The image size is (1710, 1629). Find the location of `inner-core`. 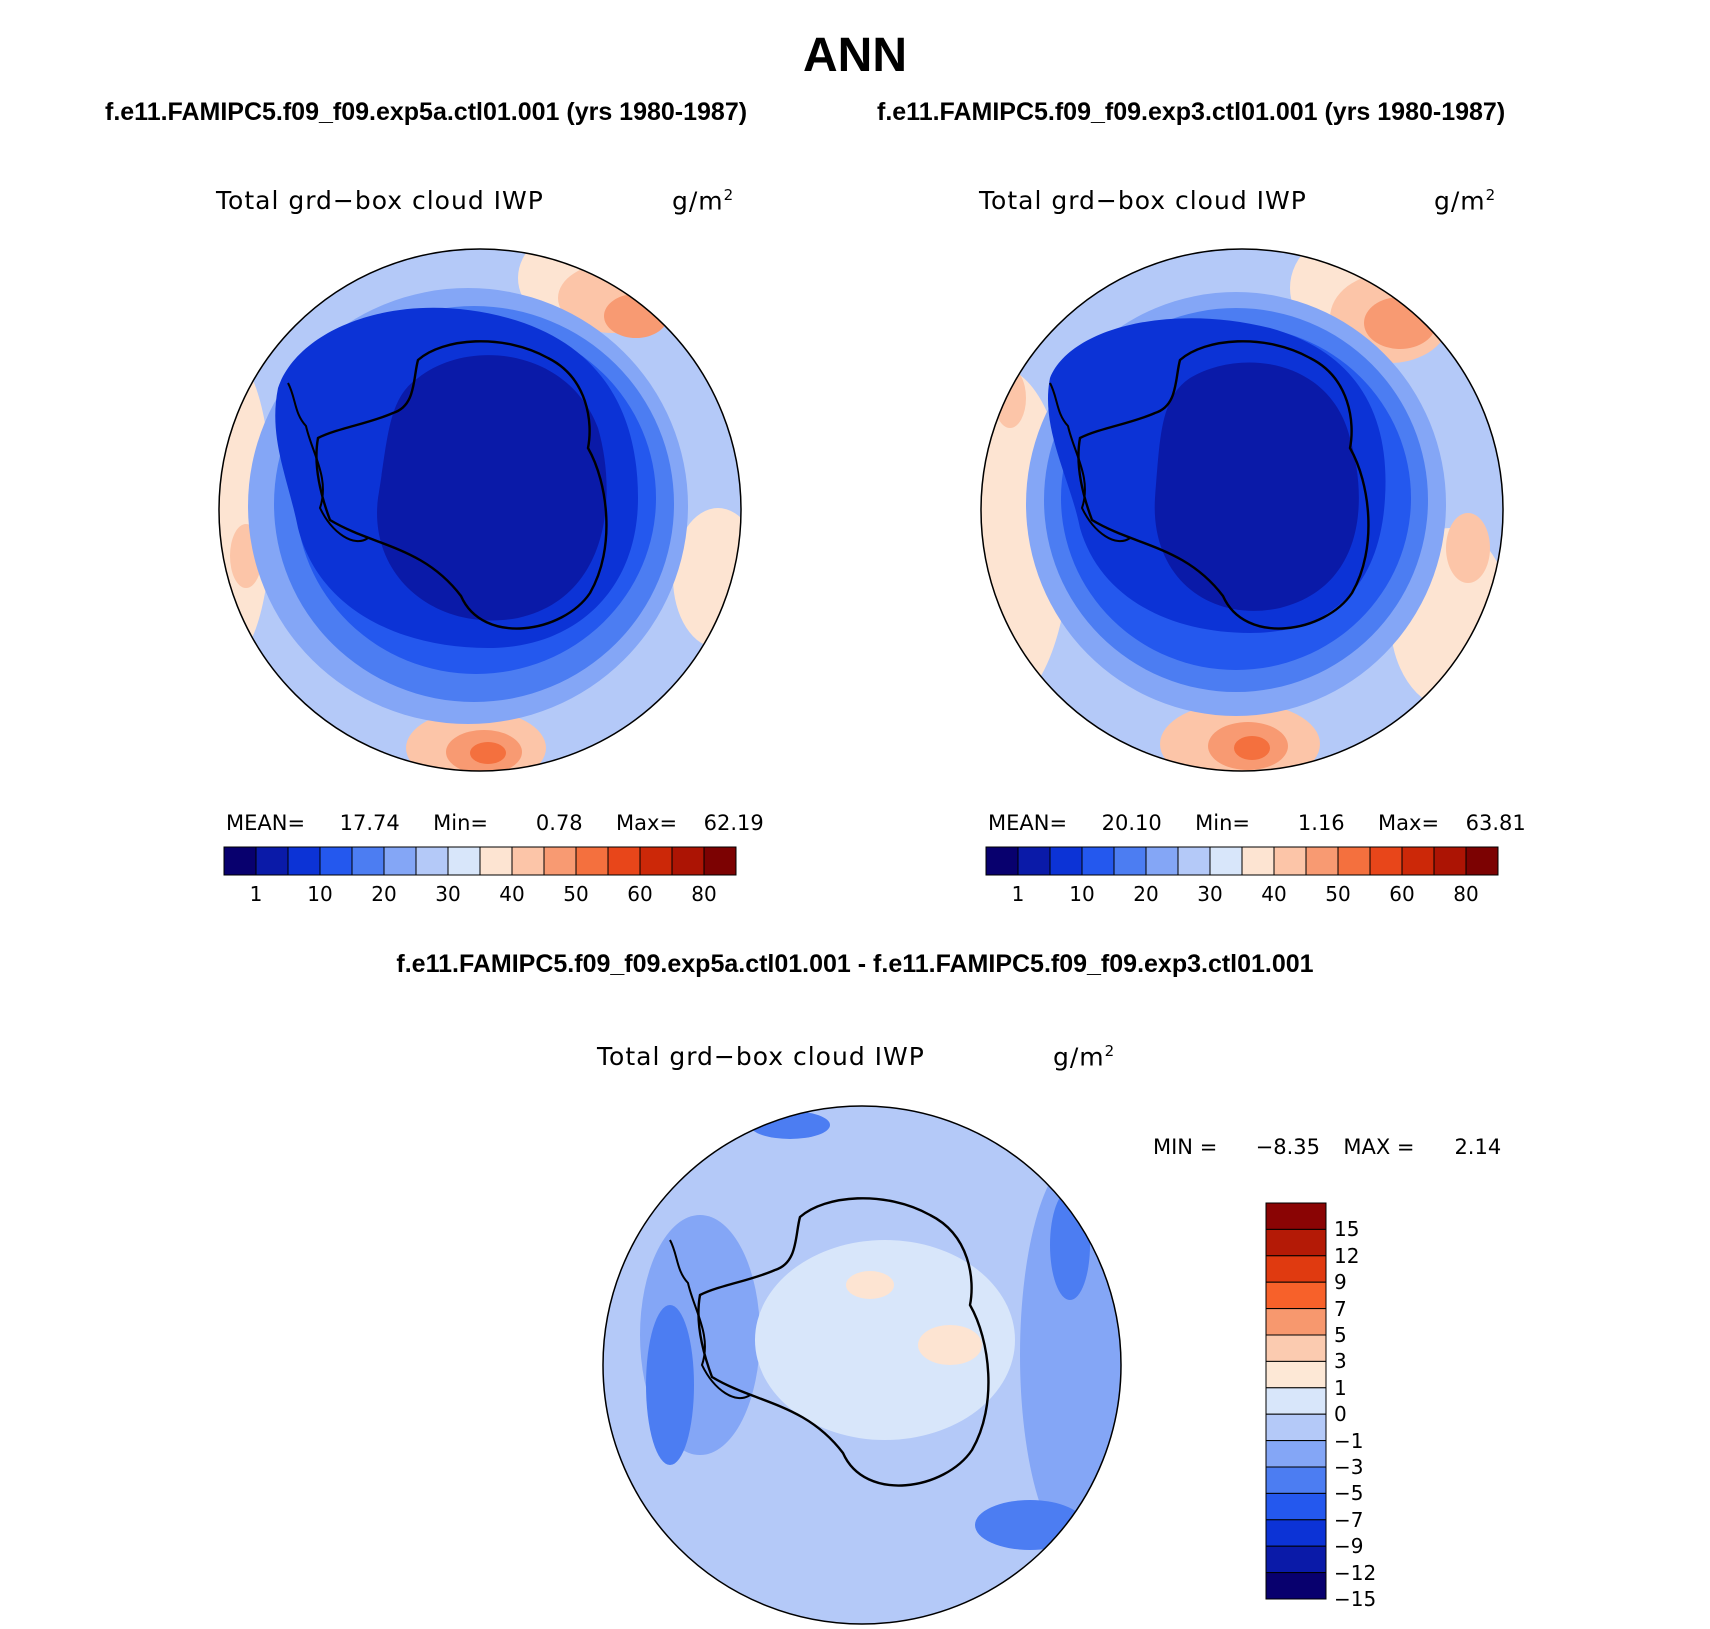

inner-core is located at coordinates (492, 488).